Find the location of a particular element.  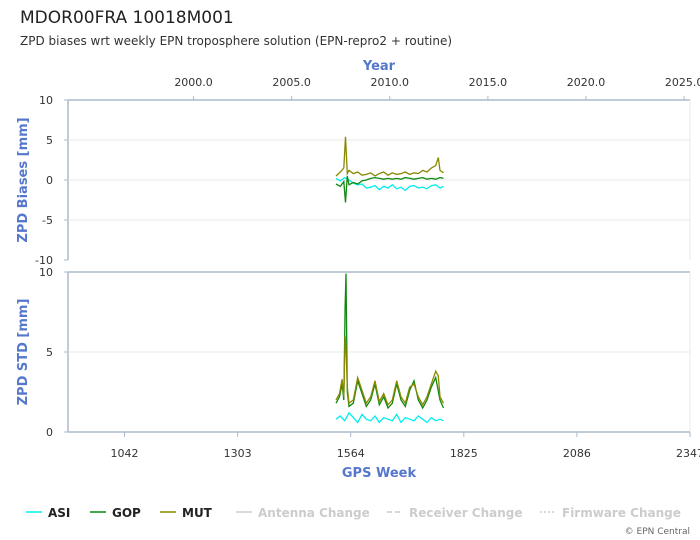

credit-text: © EPN Central is located at coordinates (657, 532).